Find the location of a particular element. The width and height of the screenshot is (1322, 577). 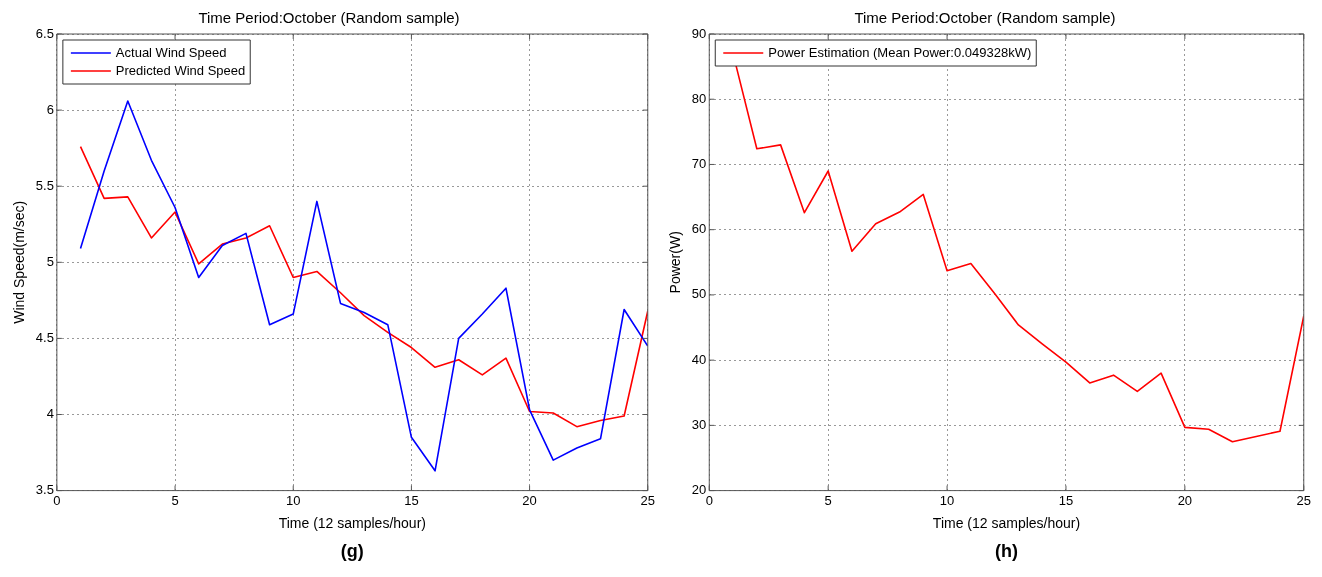

text: (h) is located at coordinates (1007, 550).